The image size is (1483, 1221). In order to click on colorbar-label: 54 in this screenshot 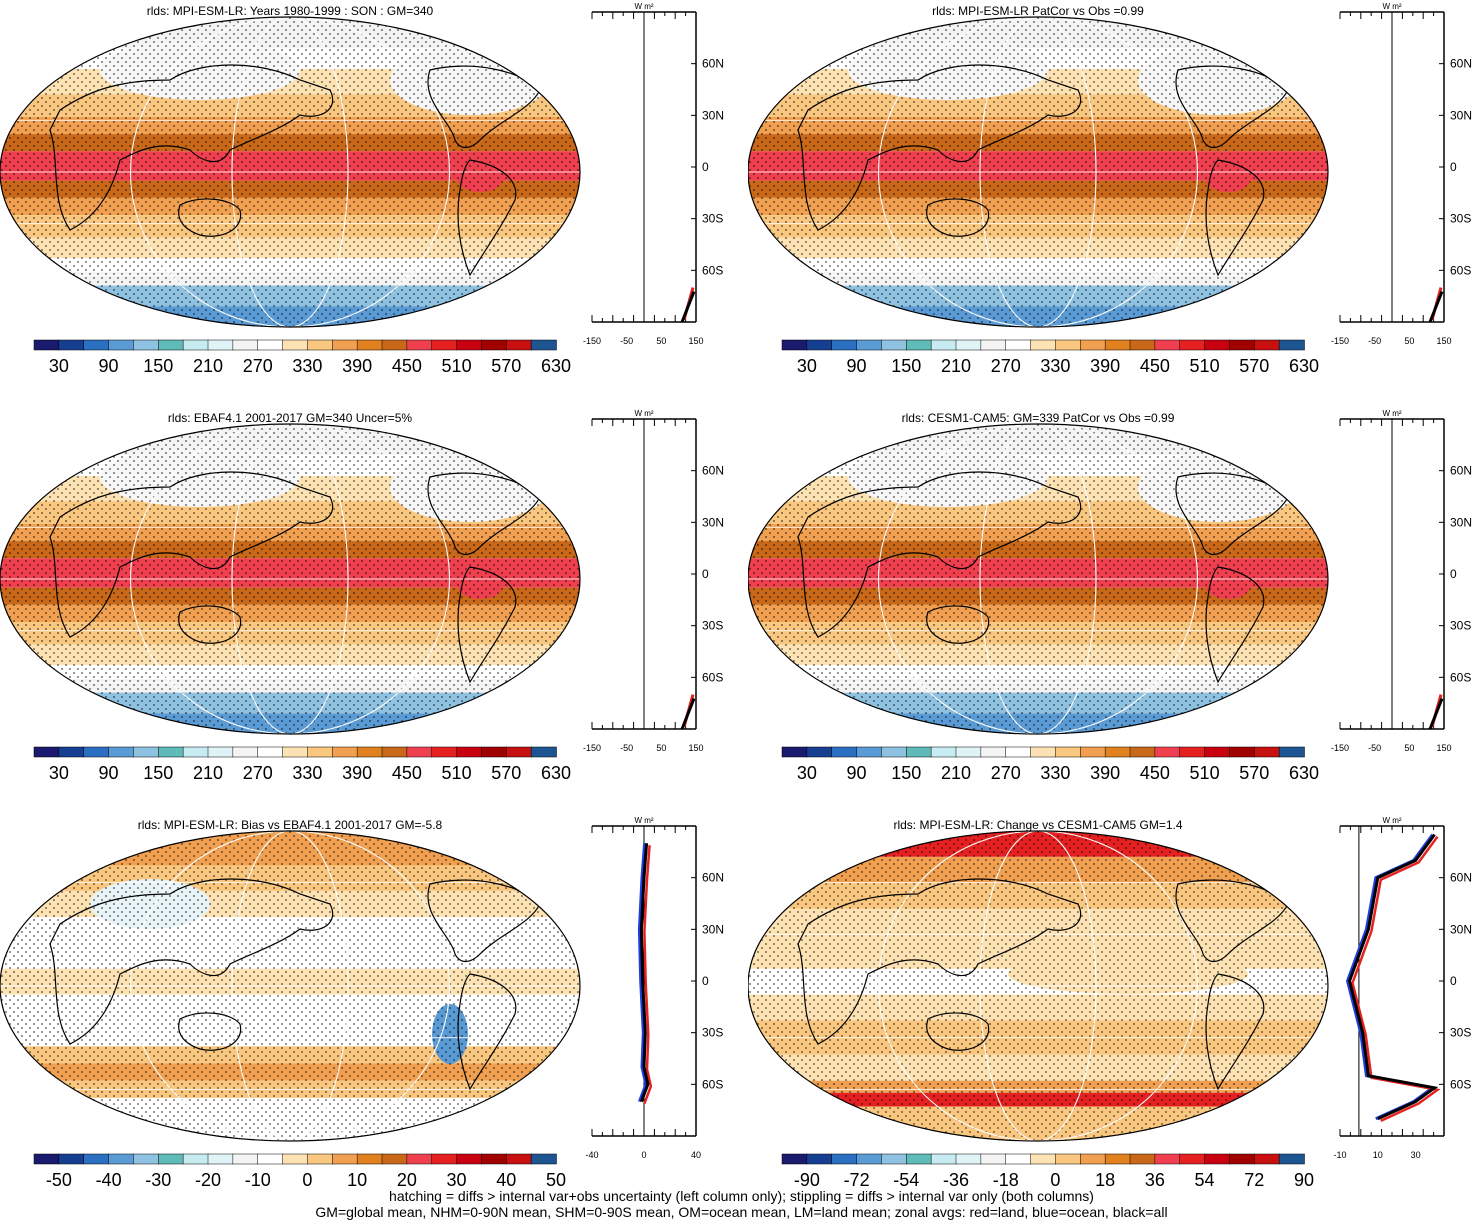, I will do `click(1205, 1180)`.